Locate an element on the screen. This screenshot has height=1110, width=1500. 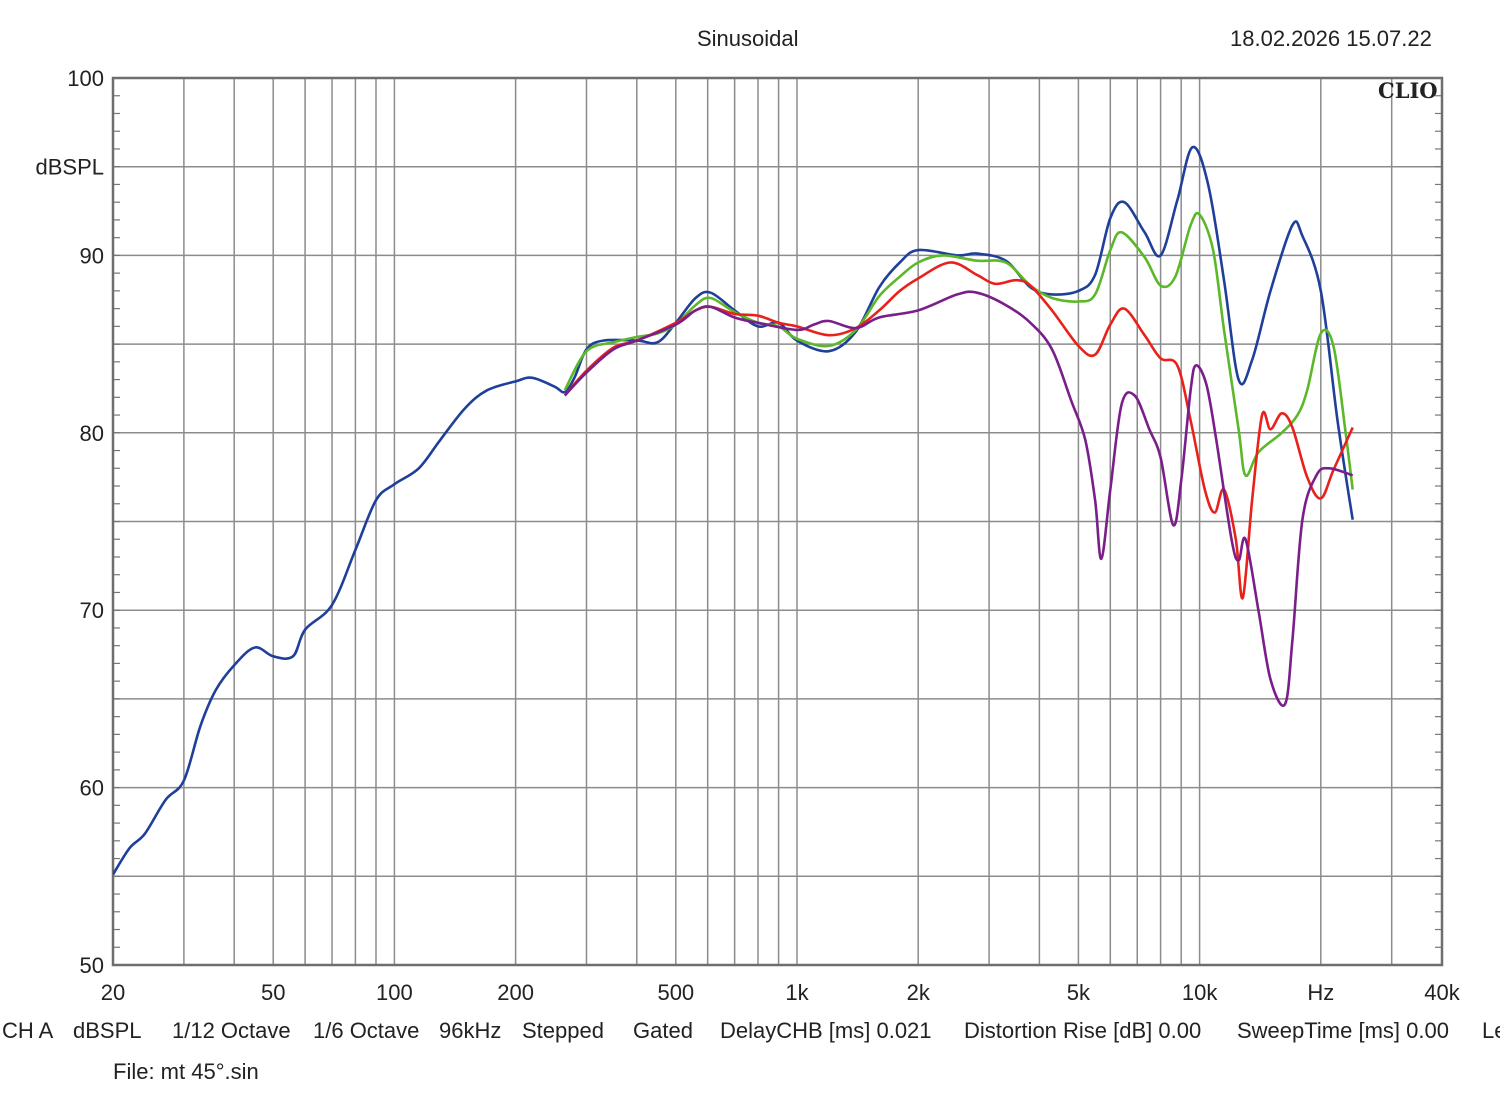
x-tick-label: 10k is located at coordinates (1200, 992).